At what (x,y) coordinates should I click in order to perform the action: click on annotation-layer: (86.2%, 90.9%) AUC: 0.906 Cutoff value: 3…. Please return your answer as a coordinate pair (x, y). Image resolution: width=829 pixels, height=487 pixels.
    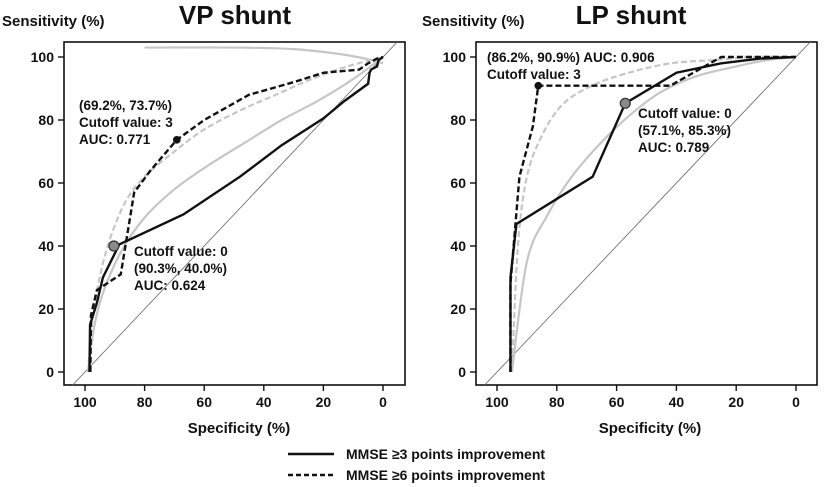
    Looking at the image, I should click on (609, 102).